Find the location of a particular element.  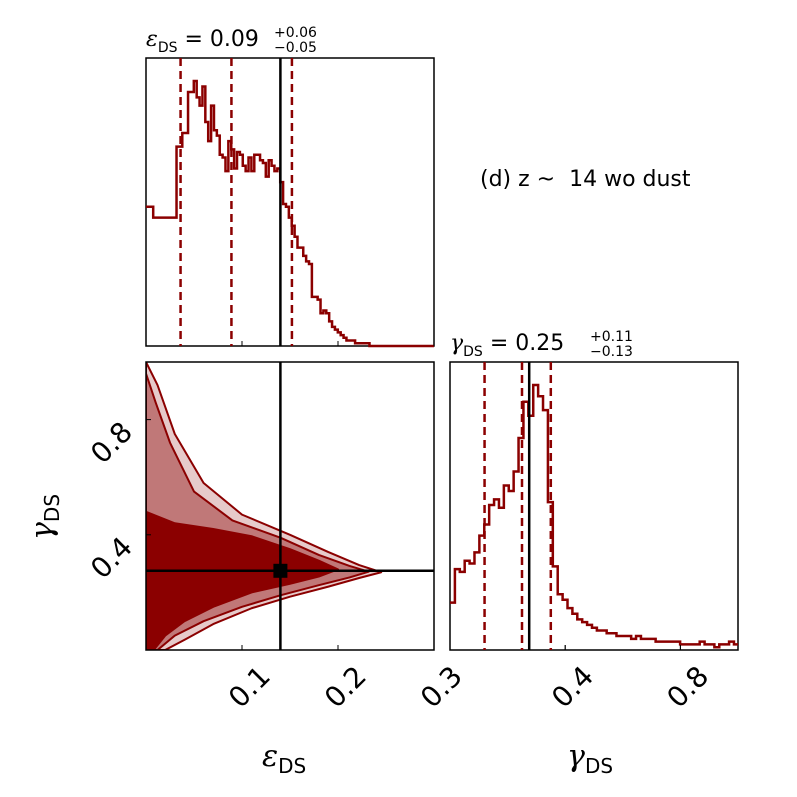

epsilon-x-tick-label-1: 0.1 is located at coordinates (249, 686).